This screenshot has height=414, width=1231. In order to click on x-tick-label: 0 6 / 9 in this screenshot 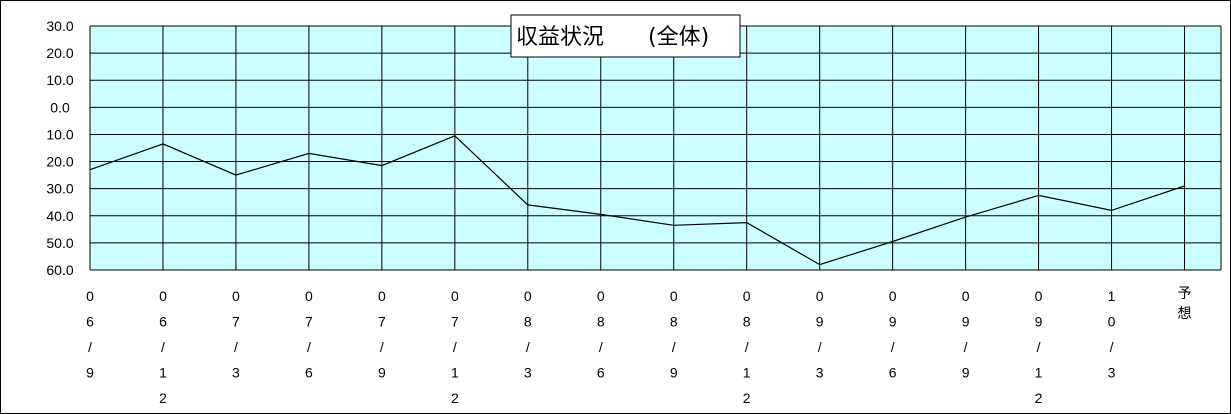, I will do `click(90, 334)`.